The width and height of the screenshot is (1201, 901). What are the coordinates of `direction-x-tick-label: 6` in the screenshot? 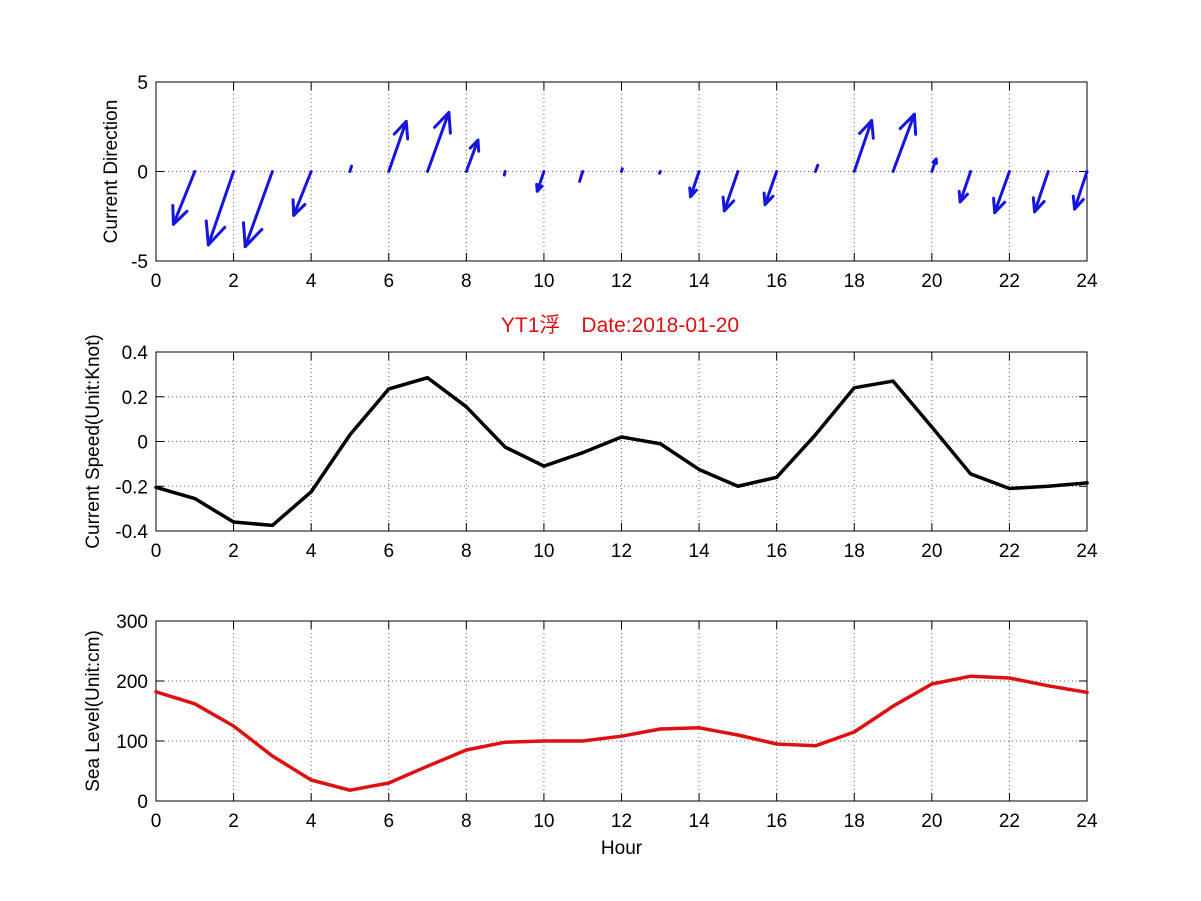 It's located at (388, 281).